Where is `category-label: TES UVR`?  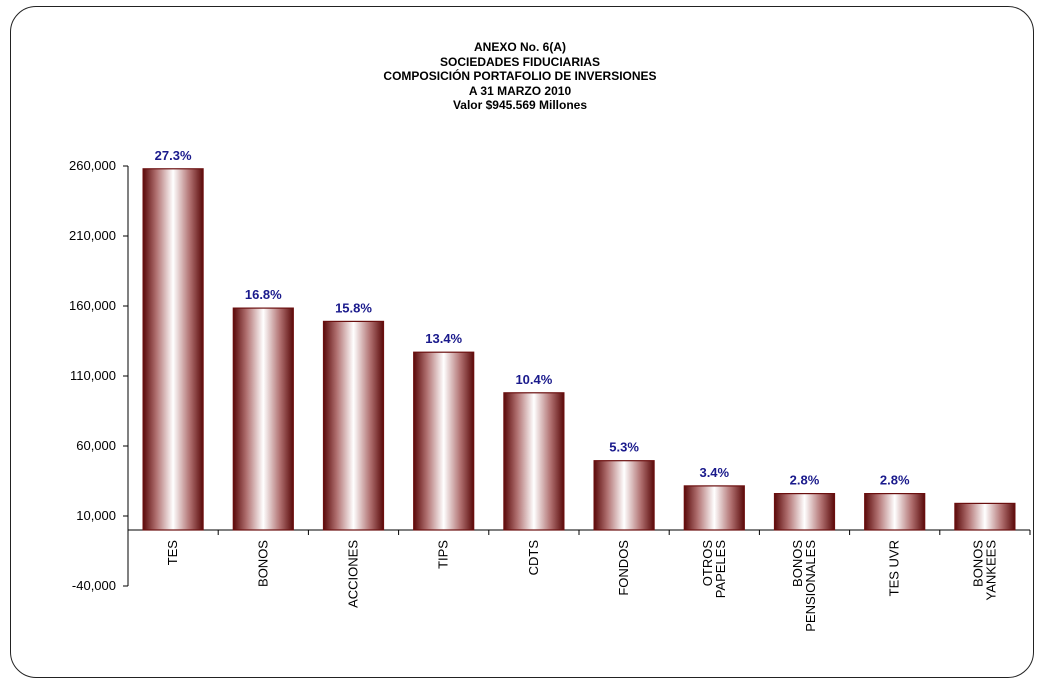 category-label: TES UVR is located at coordinates (894, 568).